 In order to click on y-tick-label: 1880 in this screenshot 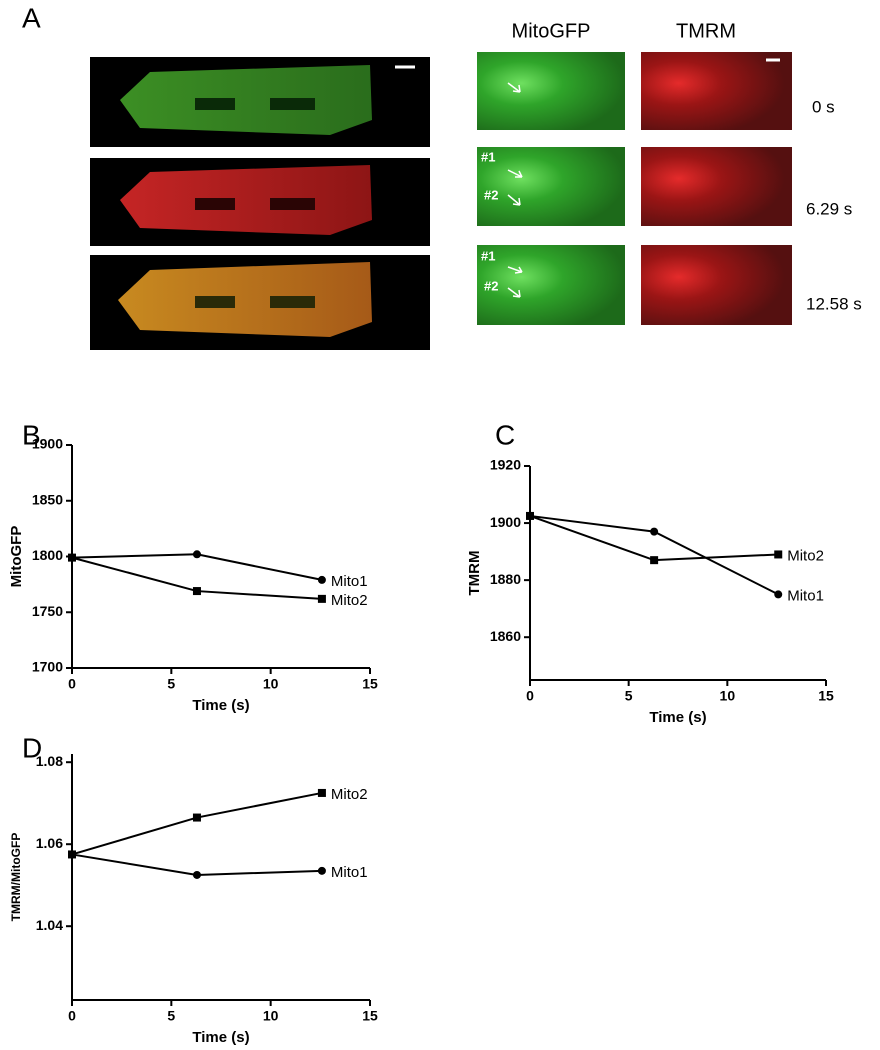, I will do `click(505, 579)`.